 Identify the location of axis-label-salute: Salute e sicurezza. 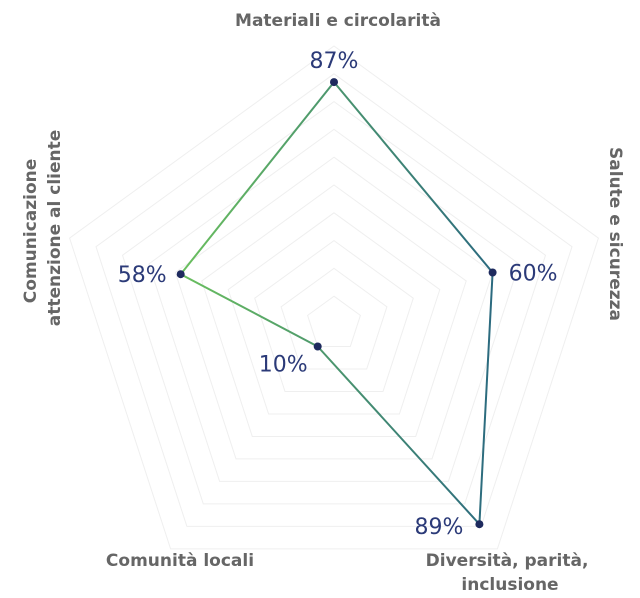
(615, 234).